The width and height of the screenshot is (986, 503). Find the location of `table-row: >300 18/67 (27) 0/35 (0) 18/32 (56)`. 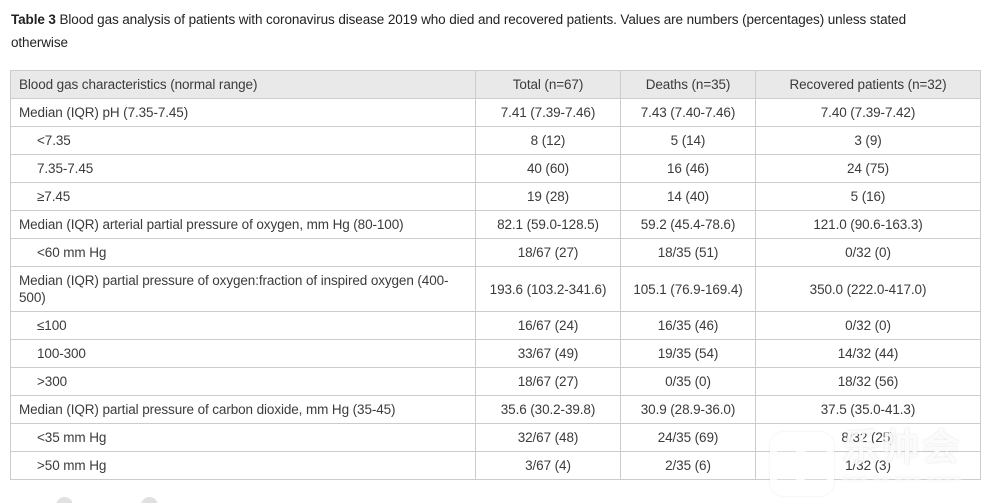

table-row: >300 18/67 (27) 0/35 (0) 18/32 (56) is located at coordinates (495, 381).